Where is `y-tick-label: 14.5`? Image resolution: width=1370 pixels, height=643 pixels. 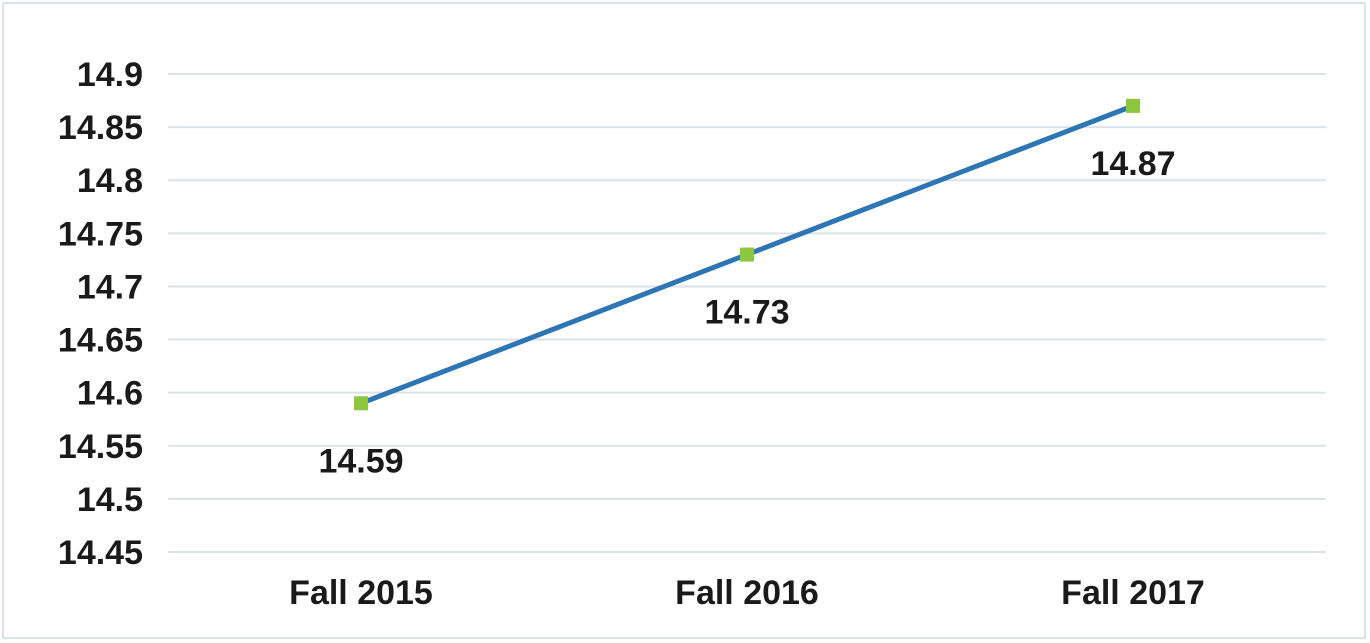 y-tick-label: 14.5 is located at coordinates (110, 500).